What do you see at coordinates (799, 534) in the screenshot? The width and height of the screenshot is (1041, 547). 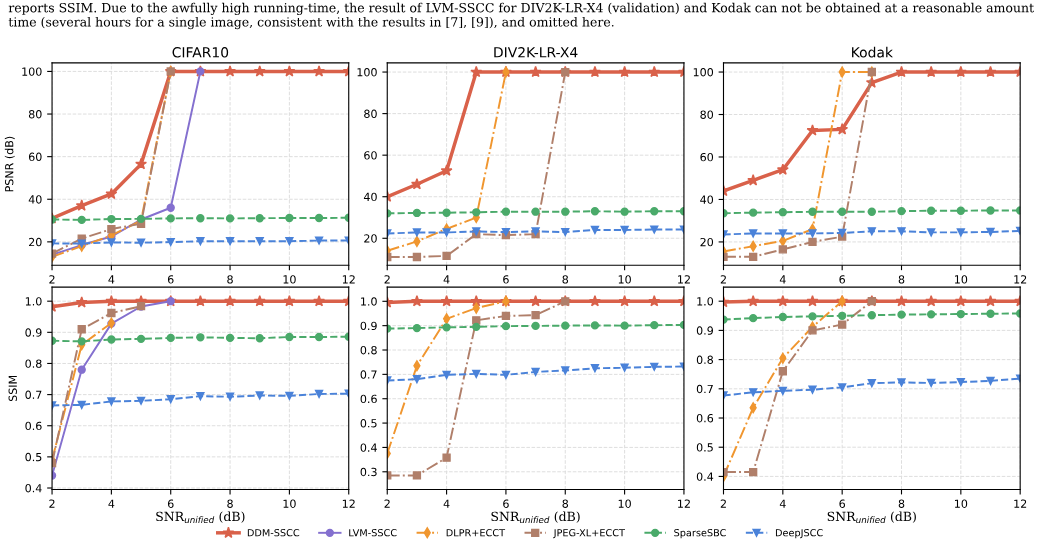 I see `legend-label: DeepJSCC` at bounding box center [799, 534].